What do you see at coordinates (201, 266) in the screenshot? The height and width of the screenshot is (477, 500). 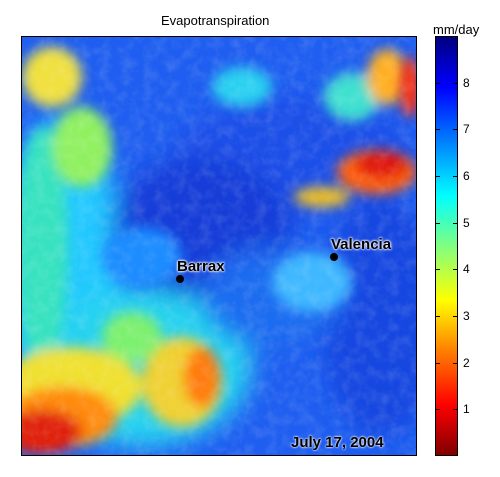 I see `barrax-label: Barrax` at bounding box center [201, 266].